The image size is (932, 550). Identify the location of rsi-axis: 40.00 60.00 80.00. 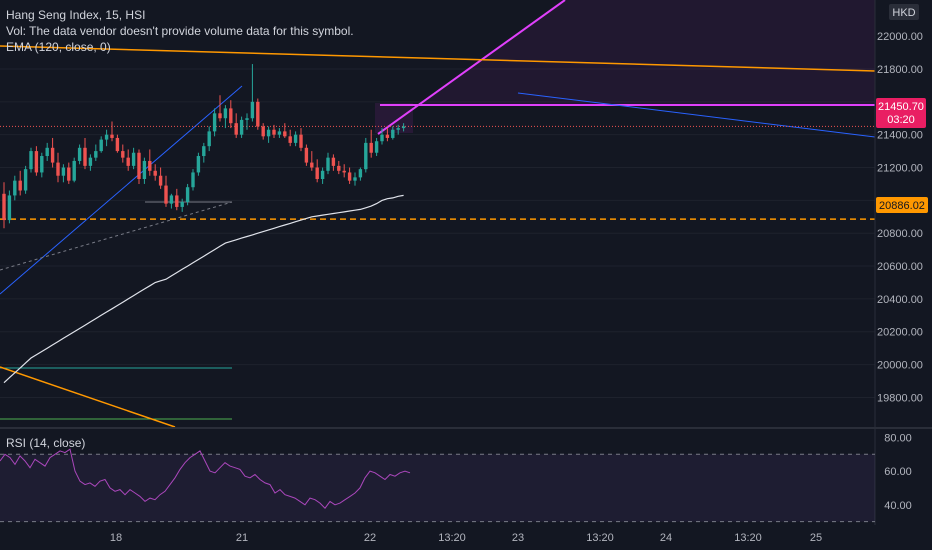
(898, 471).